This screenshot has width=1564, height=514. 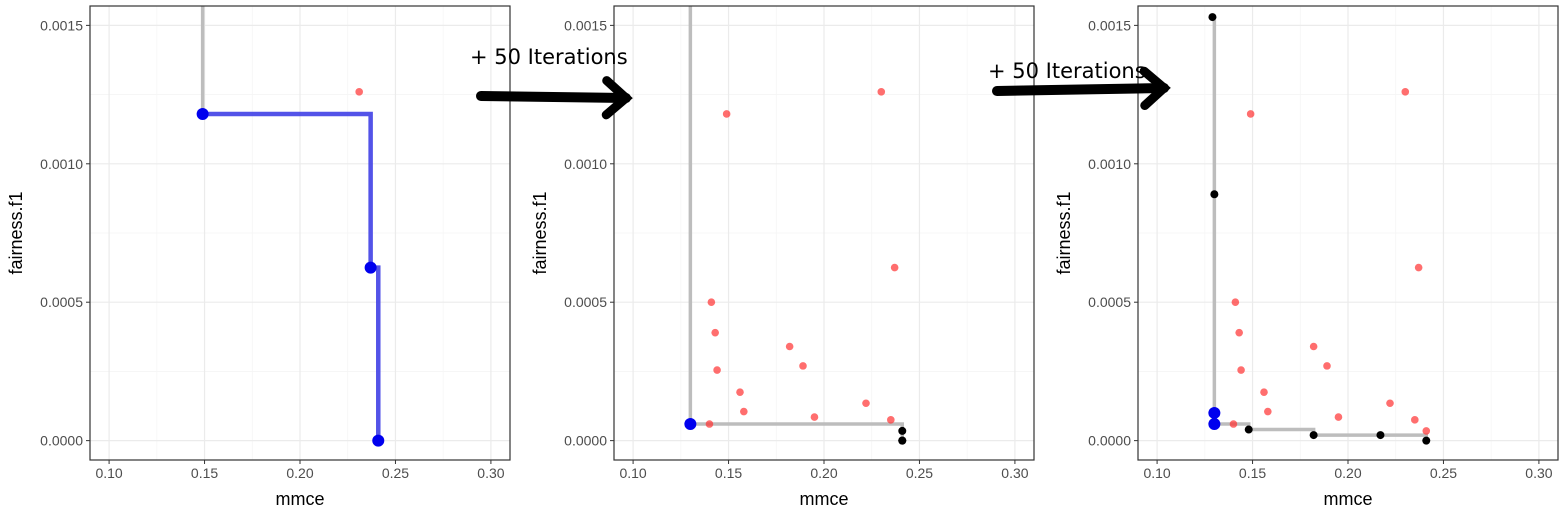 I want to click on iteration-arrow-1: + 50 Iterations, so click(x=551, y=82).